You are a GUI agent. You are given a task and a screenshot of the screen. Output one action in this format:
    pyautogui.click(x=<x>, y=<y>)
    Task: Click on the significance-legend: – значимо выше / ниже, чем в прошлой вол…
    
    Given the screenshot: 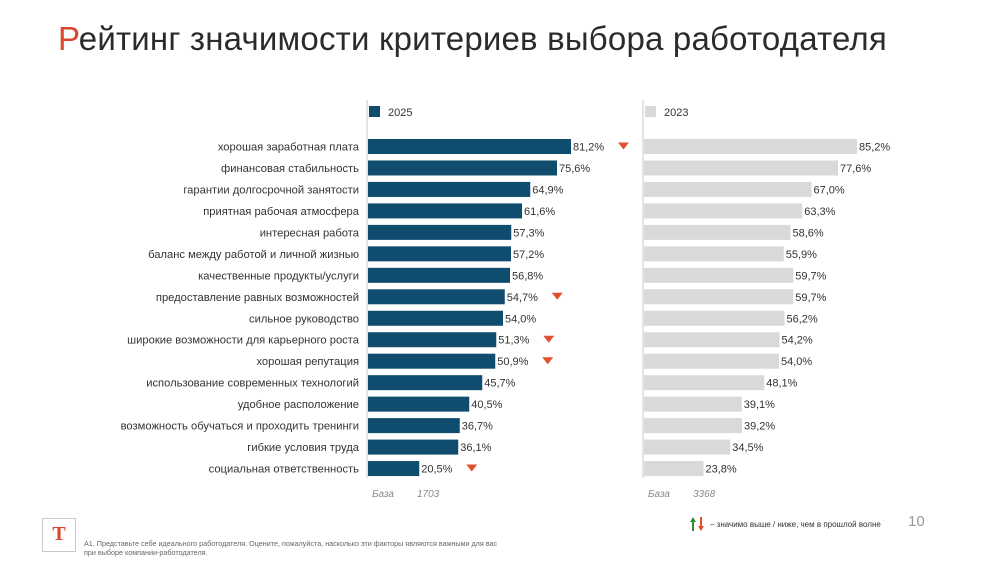 What is the action you would take?
    pyautogui.click(x=785, y=524)
    